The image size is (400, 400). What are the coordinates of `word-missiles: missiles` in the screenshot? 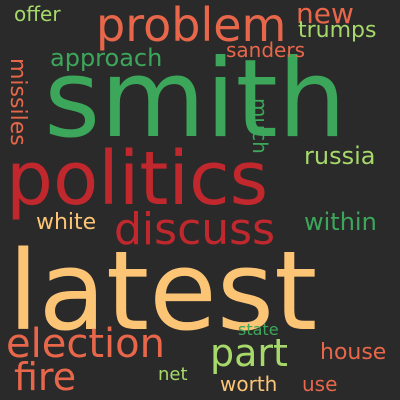 It's located at (17, 102).